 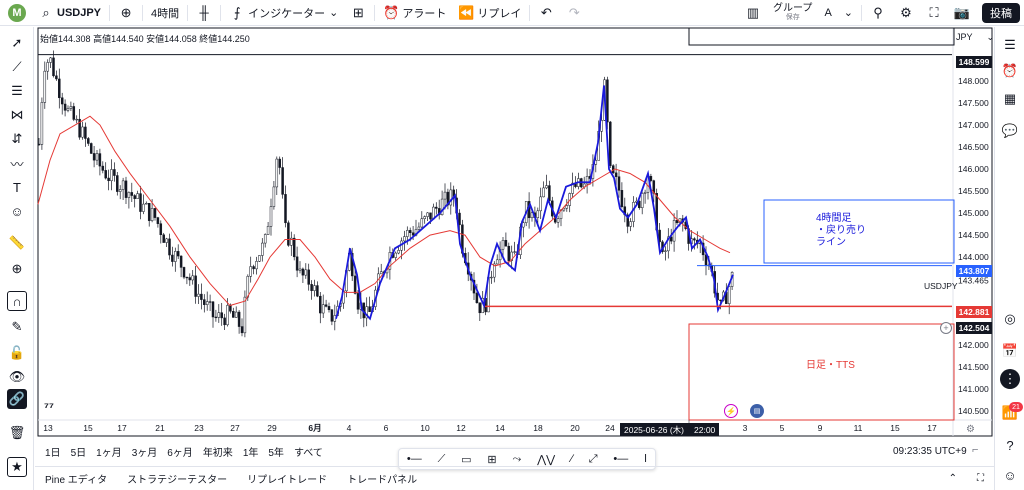 What do you see at coordinates (235, 428) in the screenshot?
I see `time-tick-label: 27` at bounding box center [235, 428].